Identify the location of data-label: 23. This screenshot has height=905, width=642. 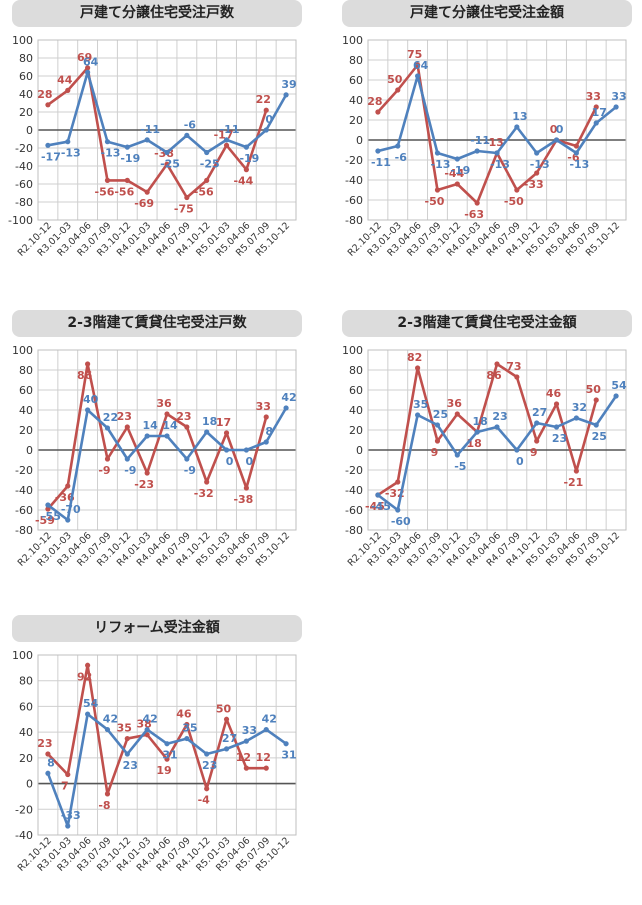
(559, 438).